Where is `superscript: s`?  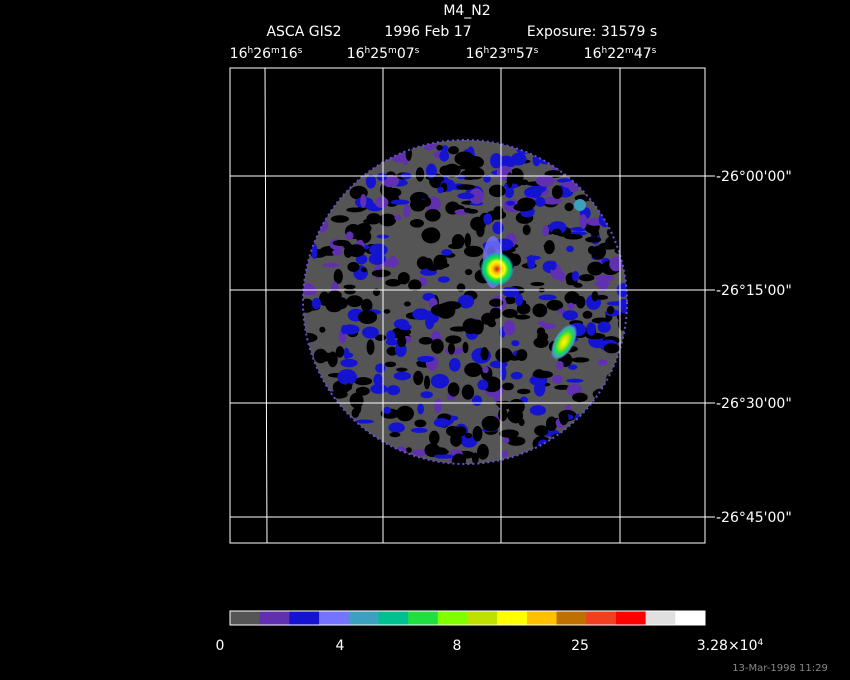
superscript: s is located at coordinates (417, 51).